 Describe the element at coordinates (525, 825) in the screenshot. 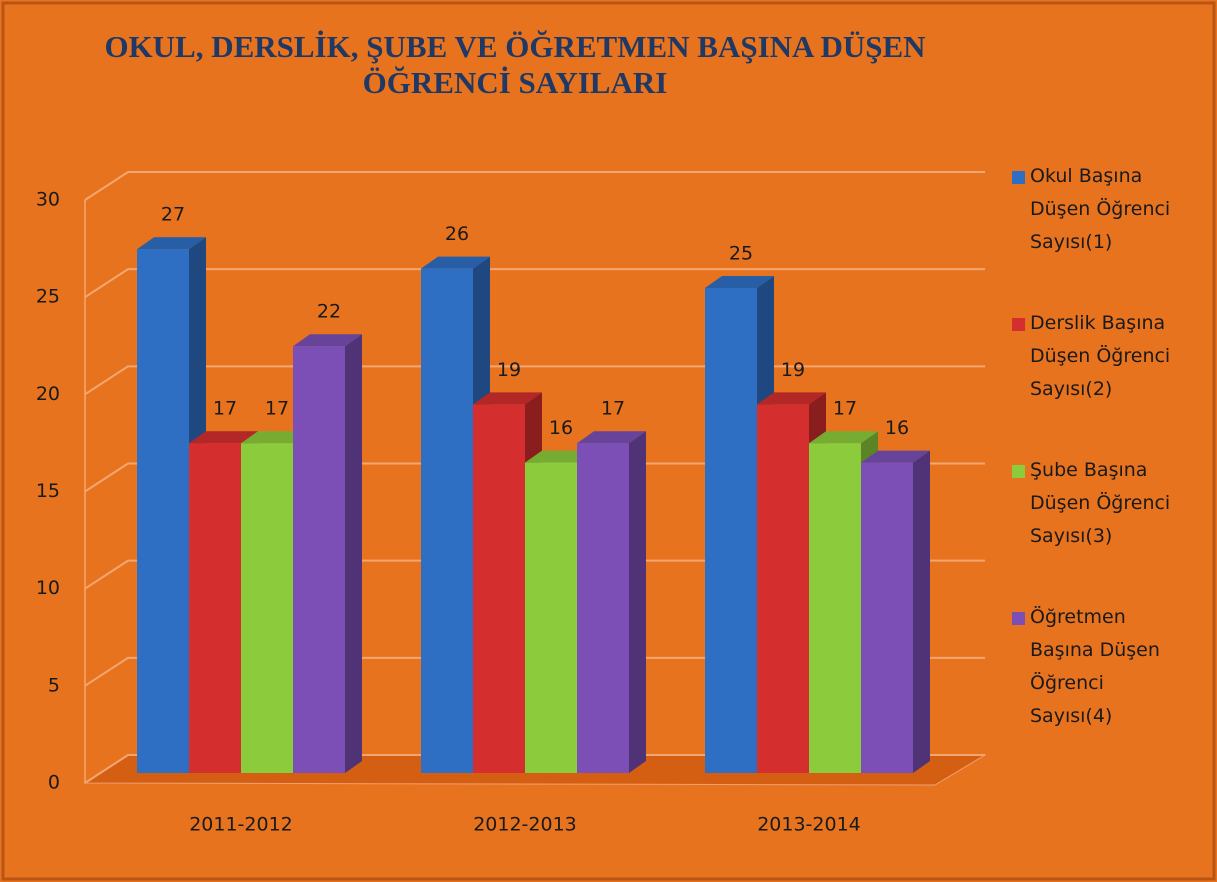

I see `x-tick-label: 2012-2013` at that location.